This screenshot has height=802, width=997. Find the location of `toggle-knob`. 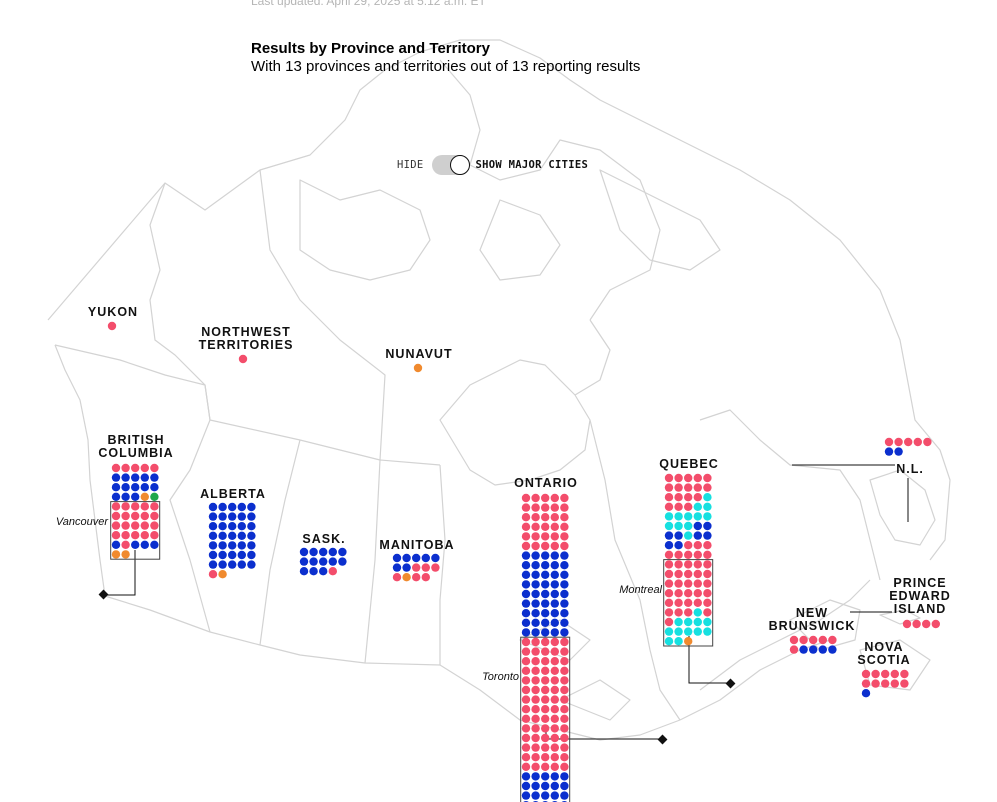

toggle-knob is located at coordinates (459, 165).